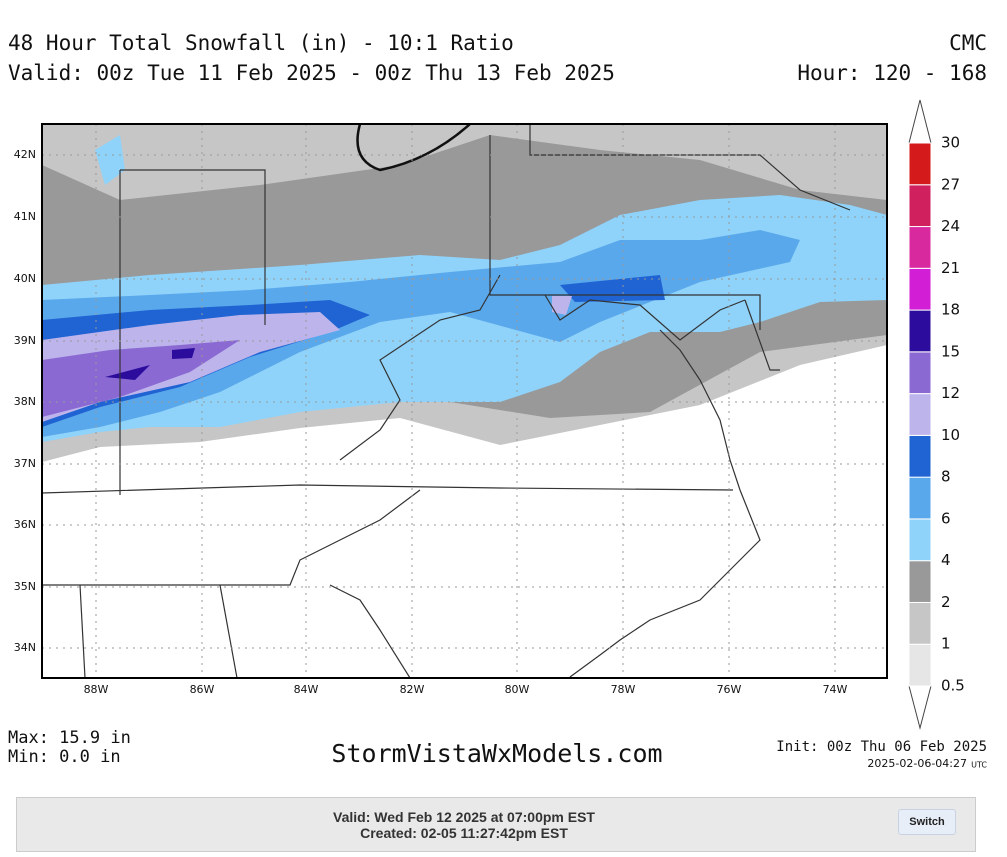 The height and width of the screenshot is (857, 1007). I want to click on lat-label: 36N, so click(25, 524).